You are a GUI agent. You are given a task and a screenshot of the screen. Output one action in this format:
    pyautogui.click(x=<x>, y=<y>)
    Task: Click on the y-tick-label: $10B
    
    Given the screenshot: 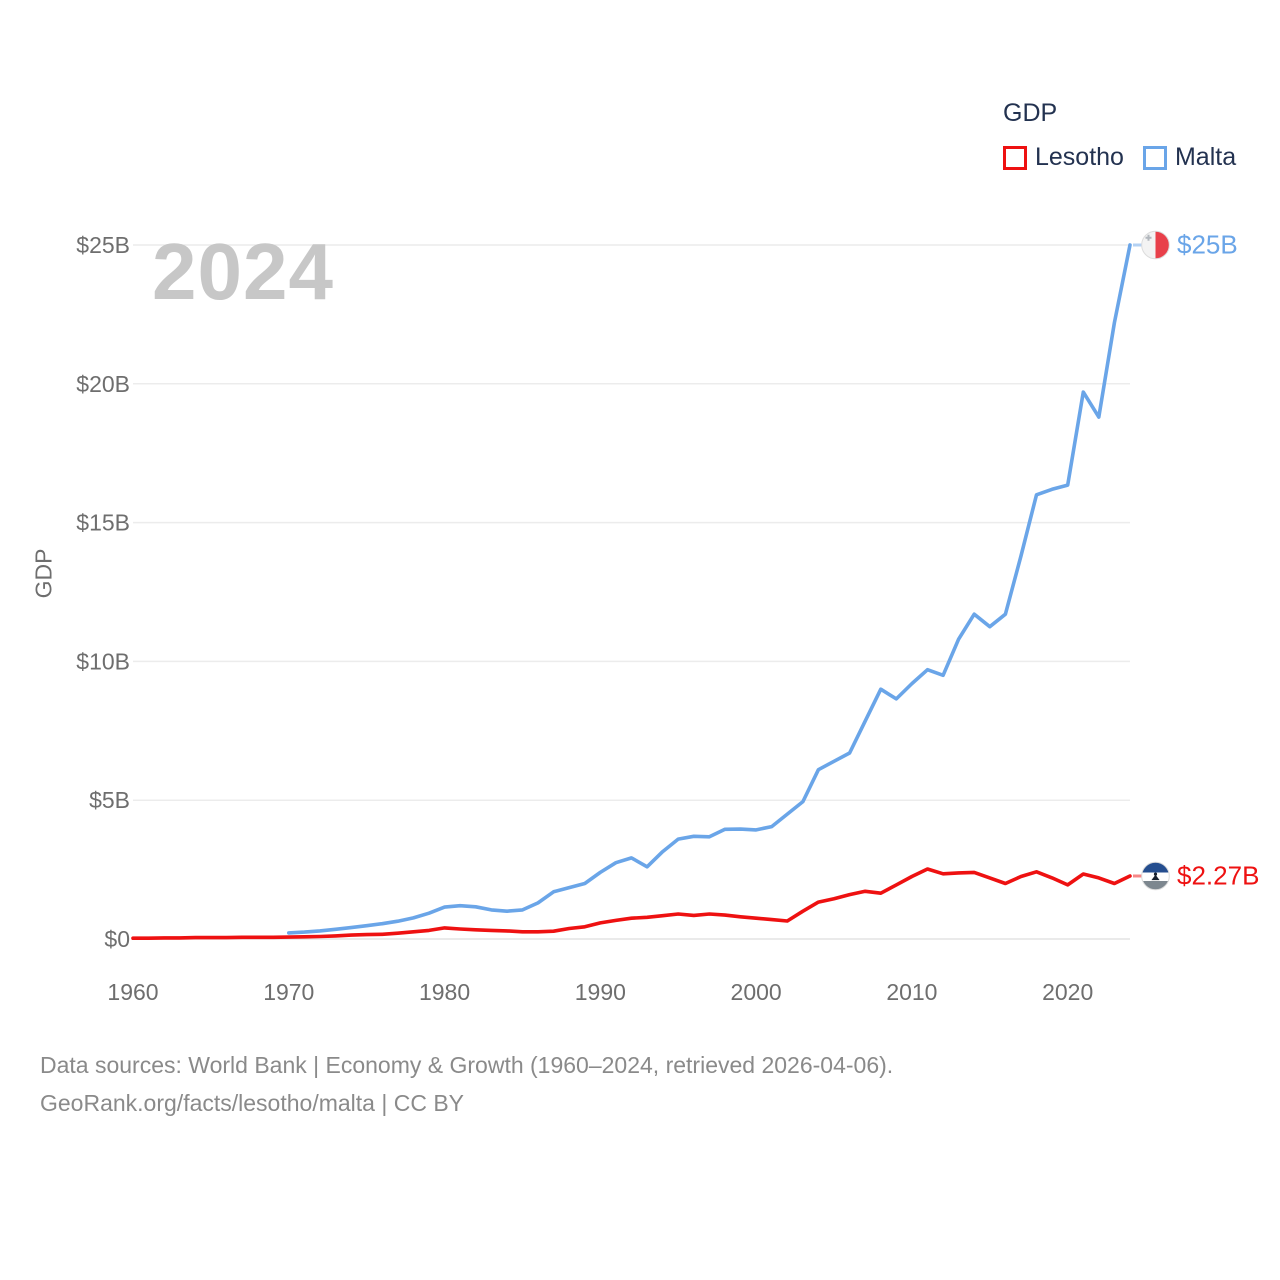 What is the action you would take?
    pyautogui.click(x=103, y=661)
    